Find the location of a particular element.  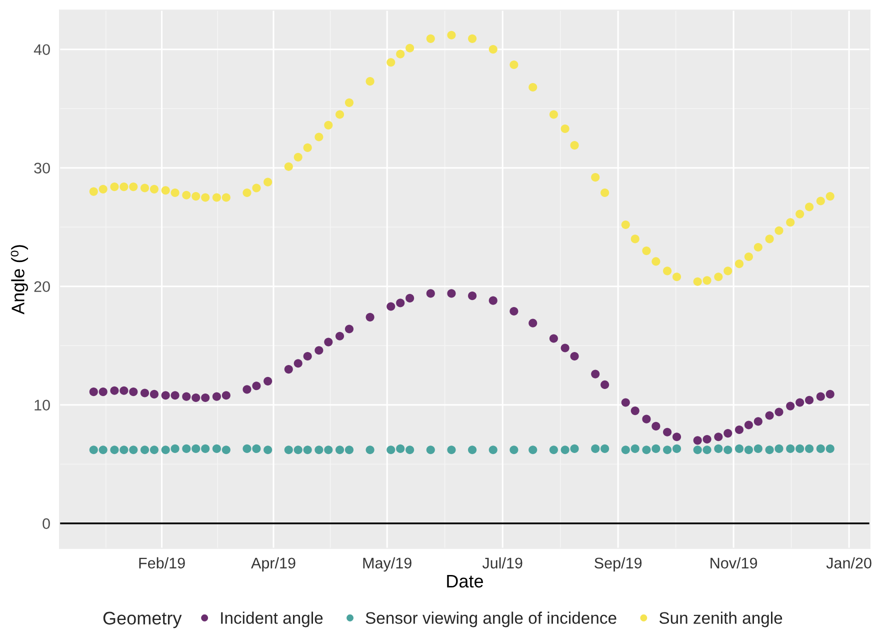

y-tick-label: 40 is located at coordinates (42, 50).